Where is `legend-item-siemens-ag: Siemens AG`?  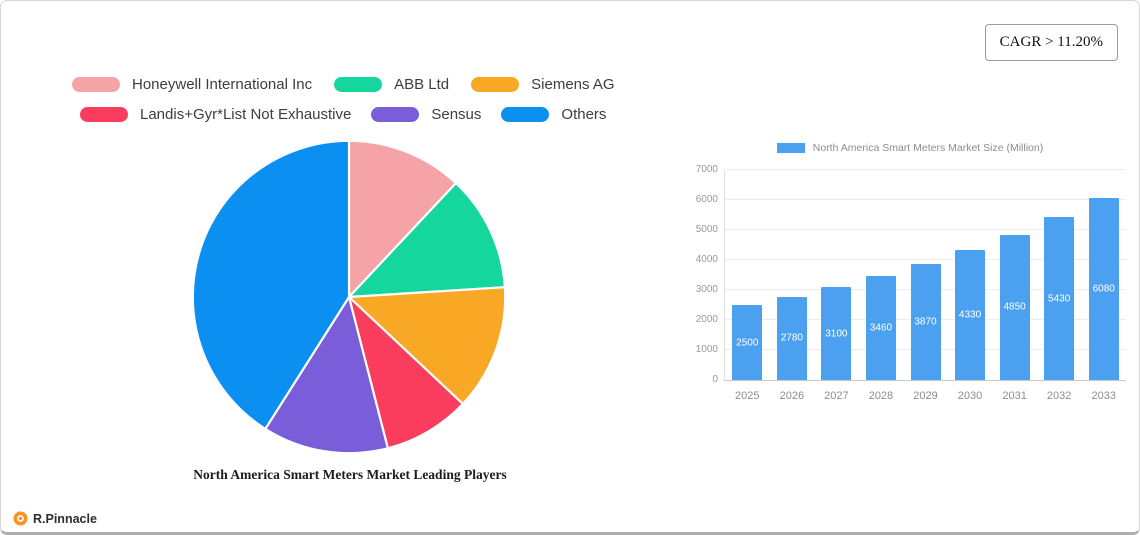 legend-item-siemens-ag: Siemens AG is located at coordinates (543, 84).